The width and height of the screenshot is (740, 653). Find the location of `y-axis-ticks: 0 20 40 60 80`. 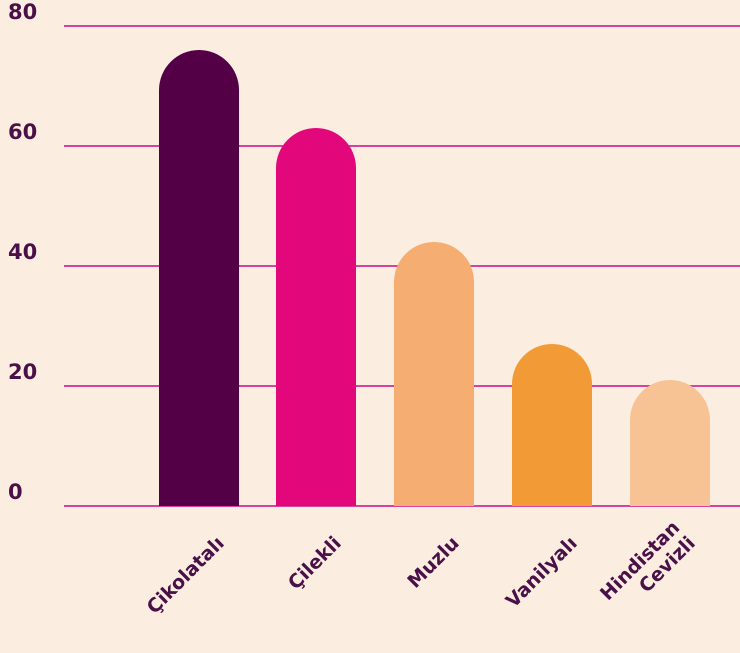

y-axis-ticks: 0 20 40 60 80 is located at coordinates (22, 252).